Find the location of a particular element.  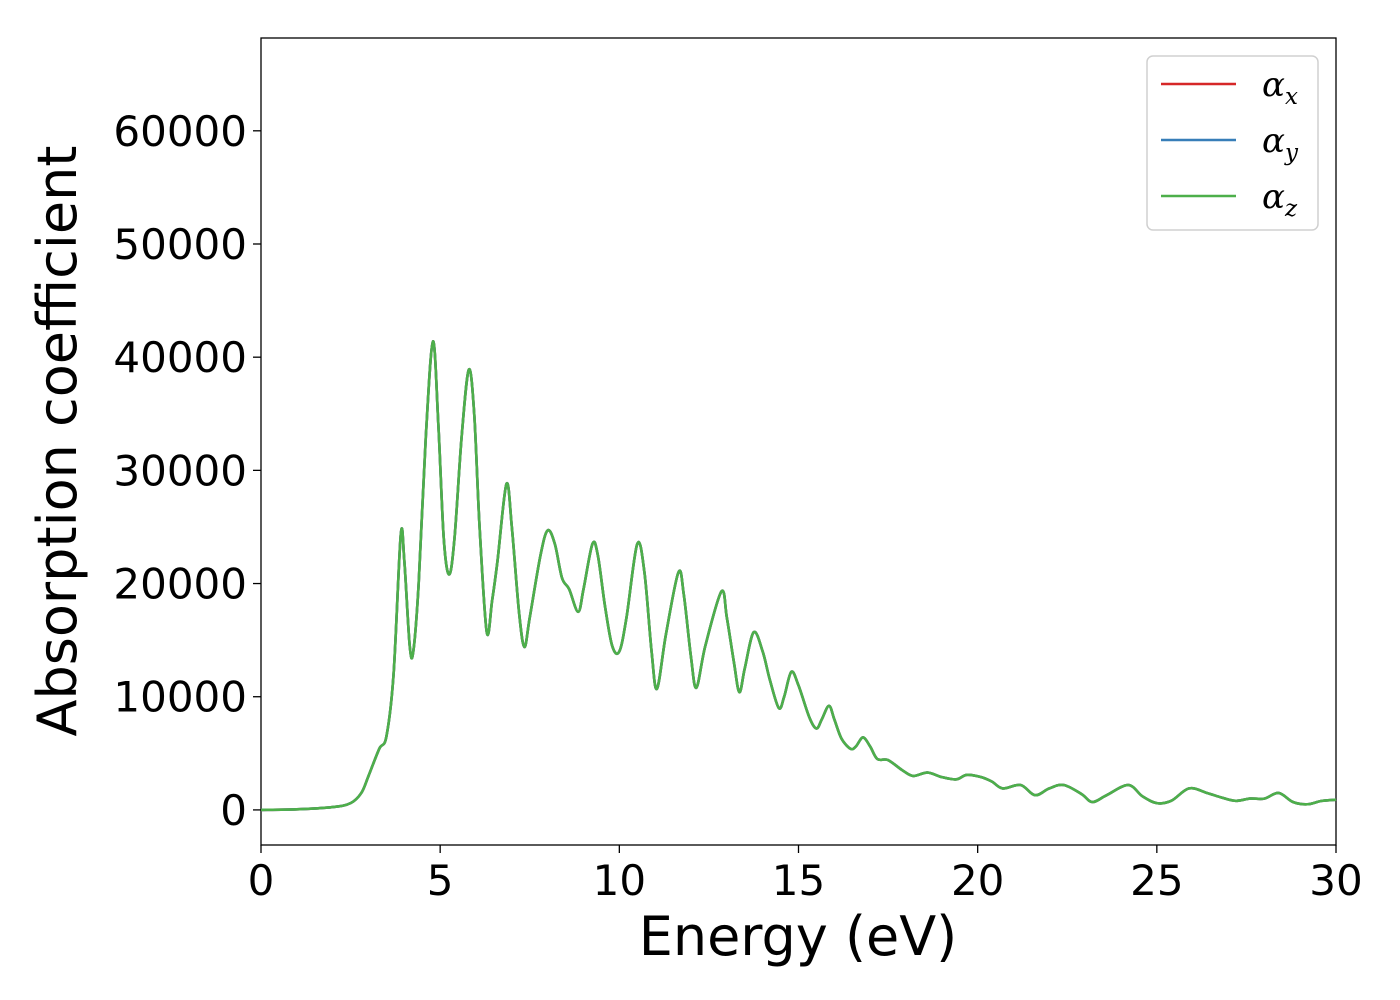

x-tick-label: 20 is located at coordinates (977, 880).